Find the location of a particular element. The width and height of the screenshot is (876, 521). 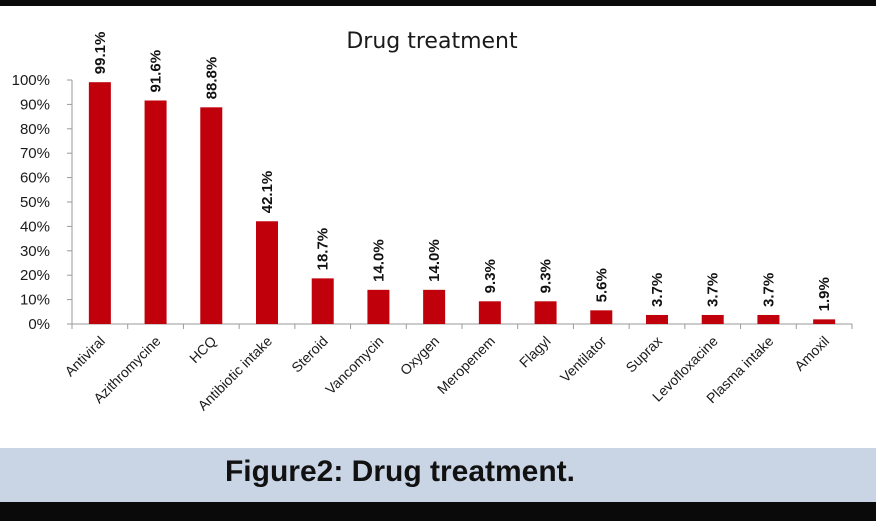

data-label: 42.1% is located at coordinates (267, 192).